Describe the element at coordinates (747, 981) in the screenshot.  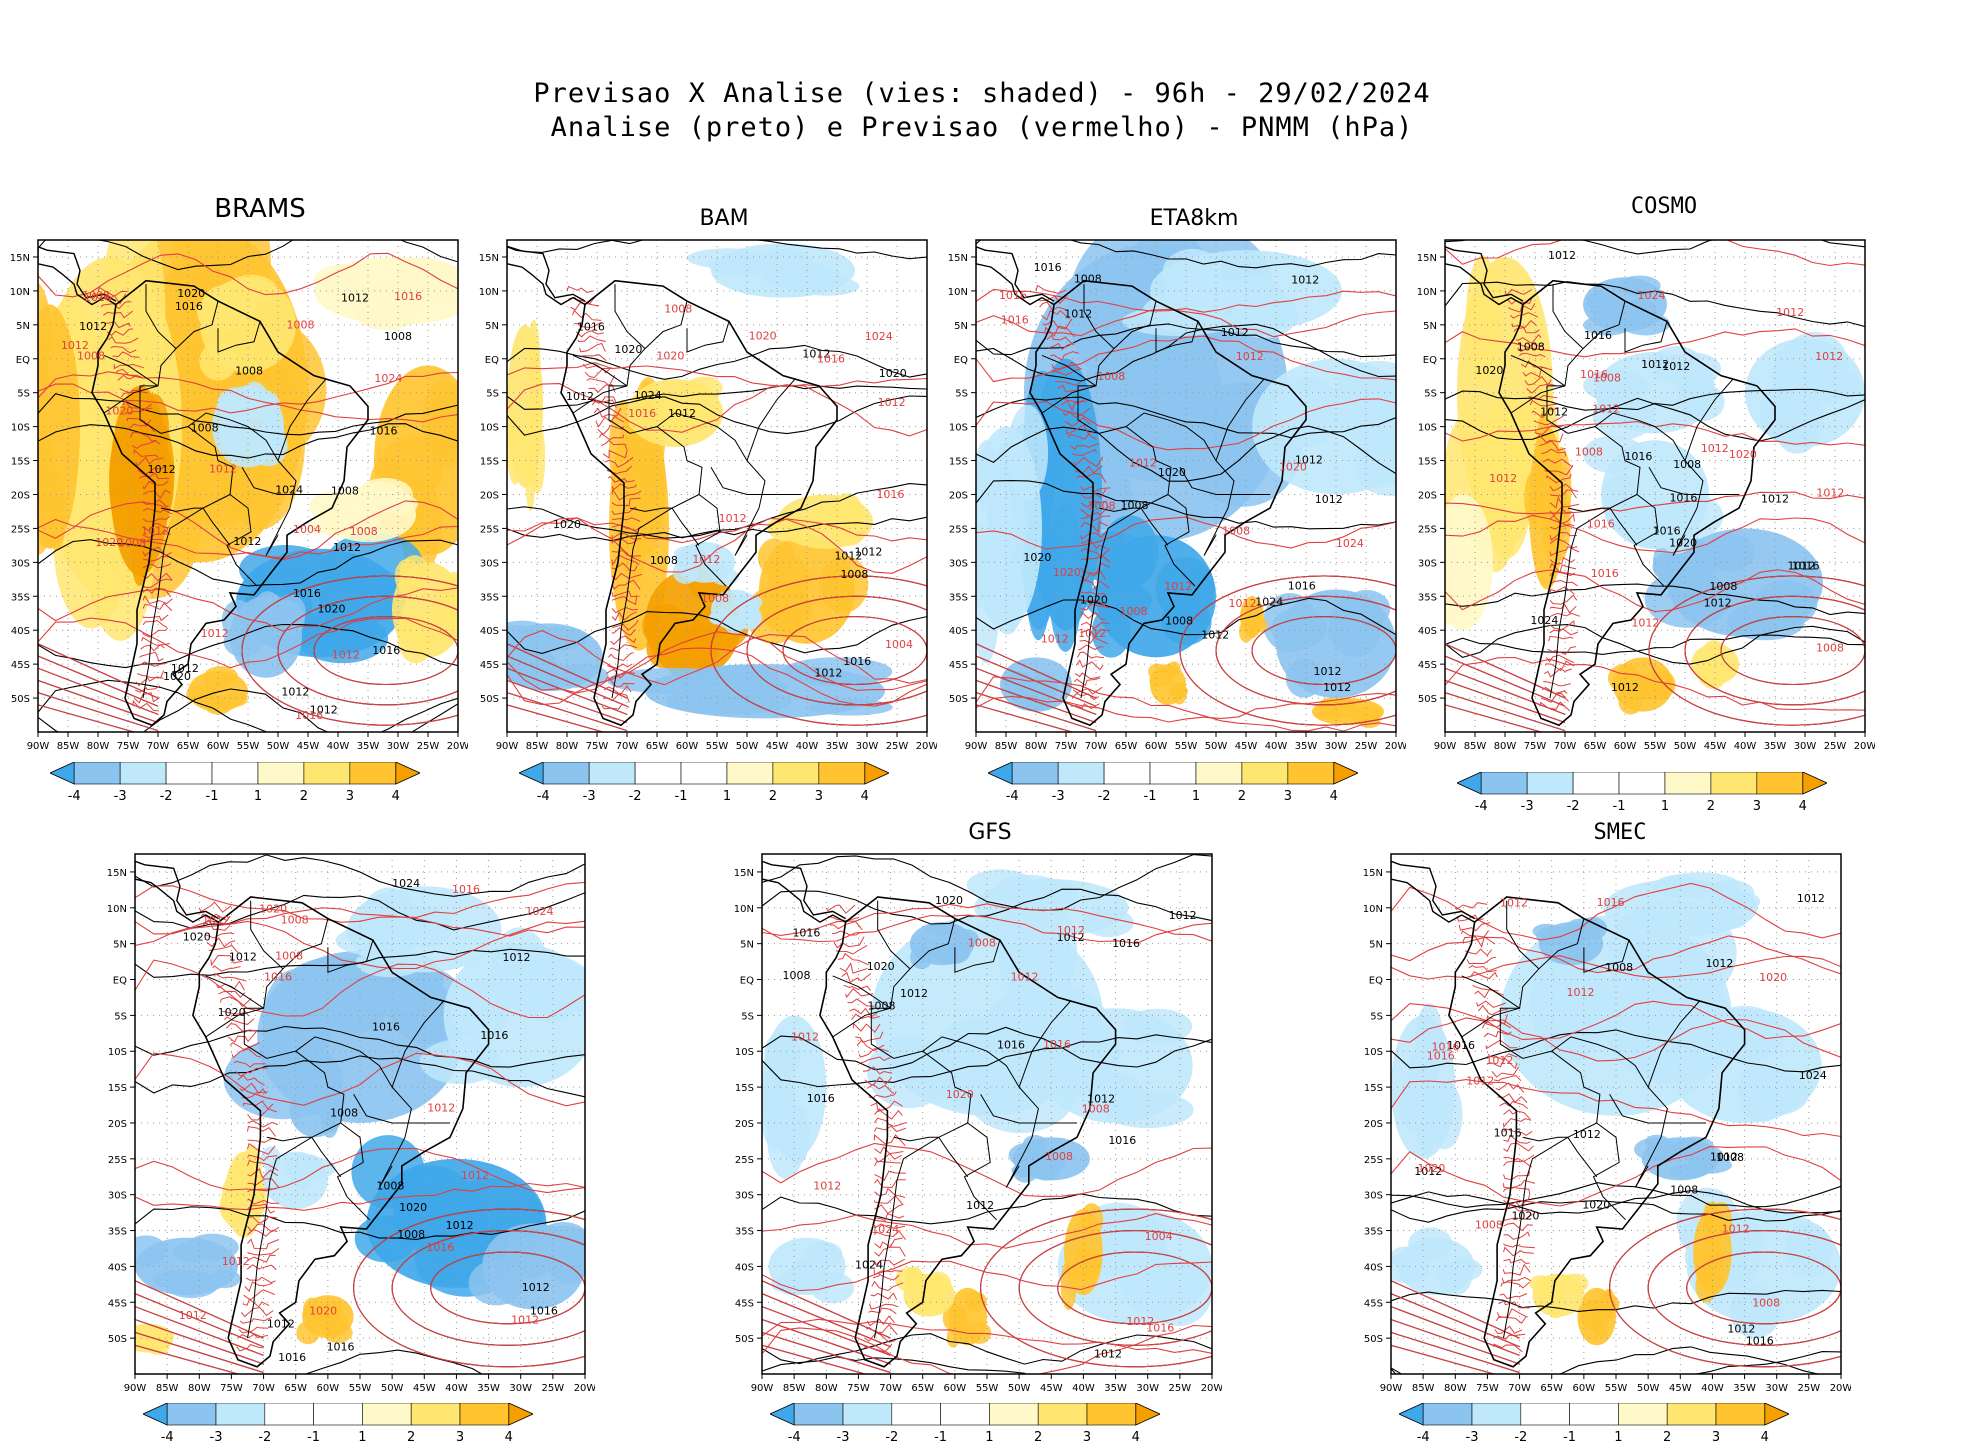
I see `lat-tick-label: EQ` at that location.